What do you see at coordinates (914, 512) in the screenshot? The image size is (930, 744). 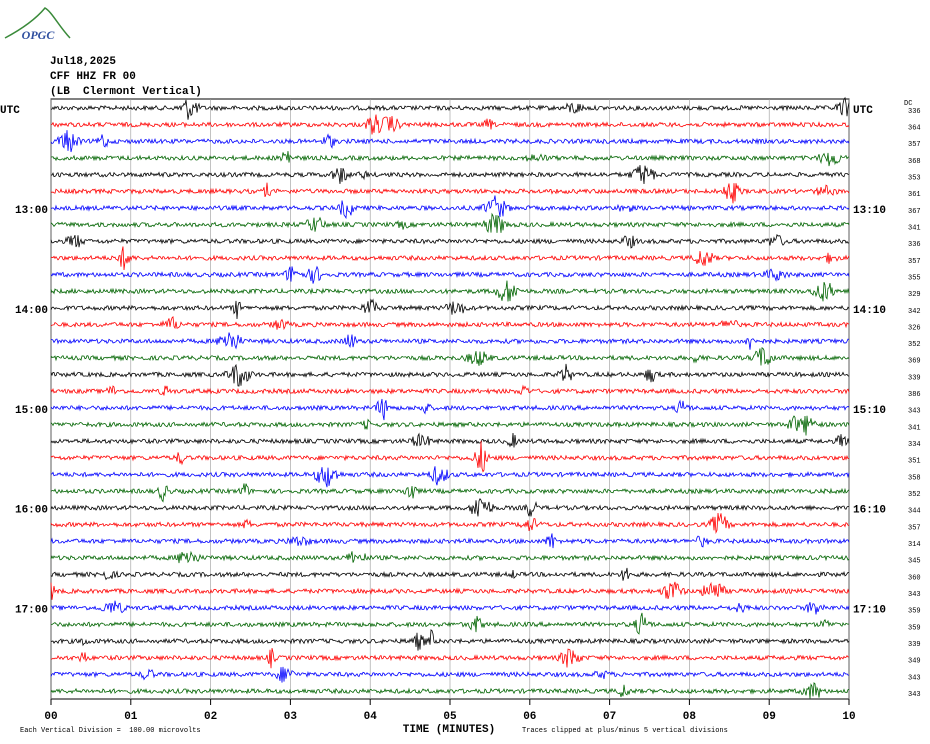 I see `dc-value: 344` at bounding box center [914, 512].